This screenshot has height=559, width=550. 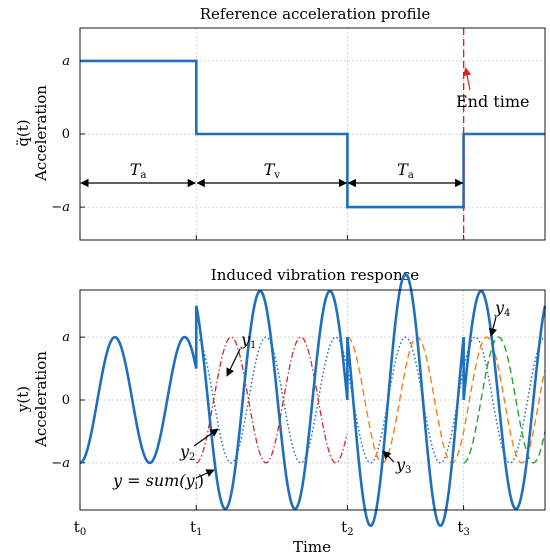 I want to click on arrow-y2, so click(x=206, y=437).